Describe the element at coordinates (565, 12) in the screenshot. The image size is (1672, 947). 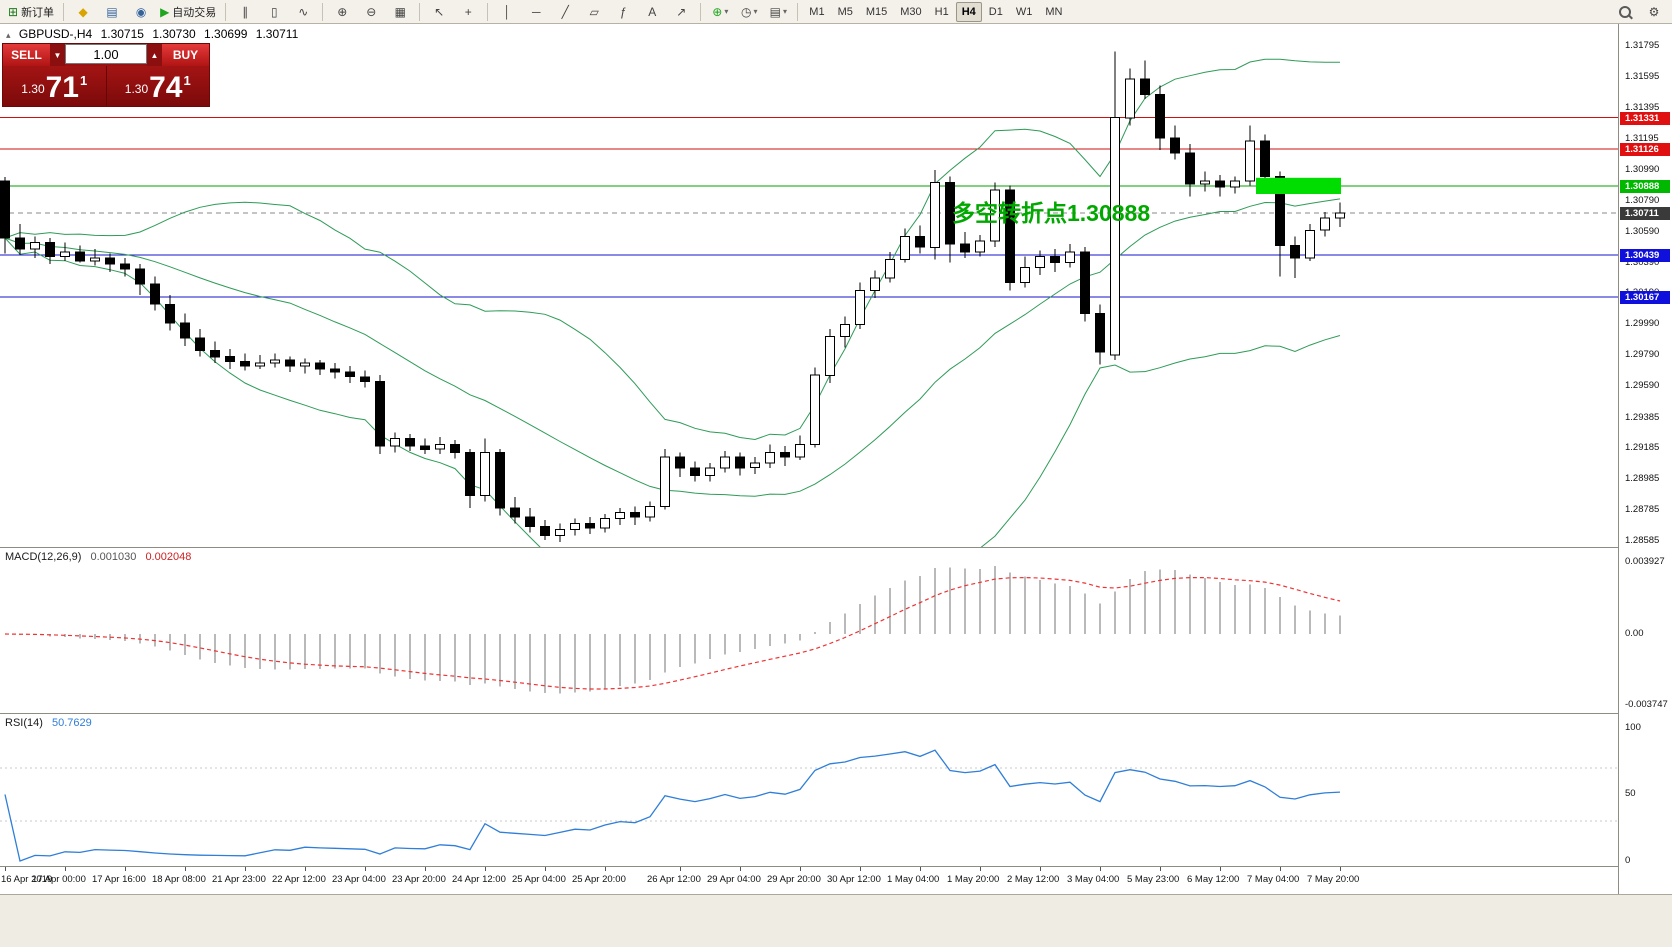
I see `trendline-button: ╱` at that location.